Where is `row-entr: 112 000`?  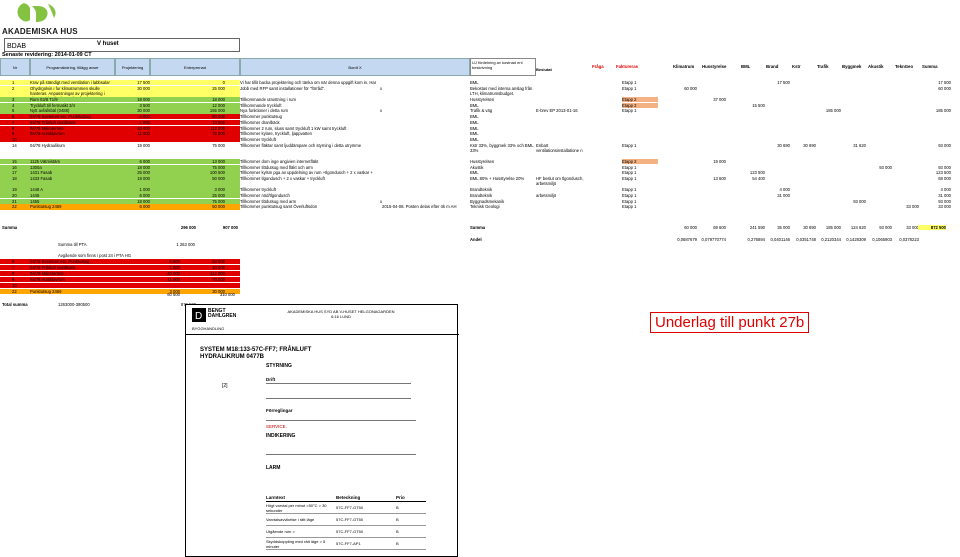 row-entr: 112 000 is located at coordinates (217, 128).